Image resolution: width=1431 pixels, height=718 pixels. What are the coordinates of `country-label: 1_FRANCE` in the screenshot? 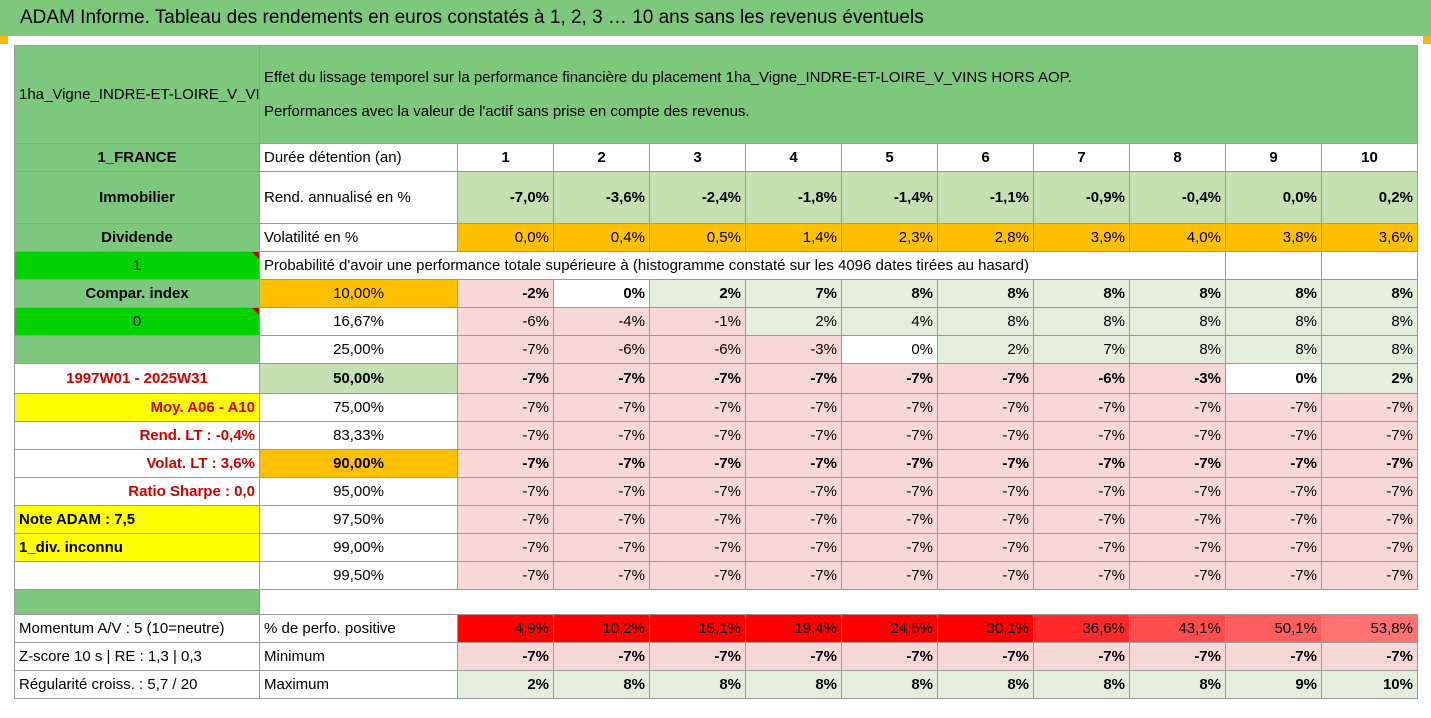 It's located at (137, 157).